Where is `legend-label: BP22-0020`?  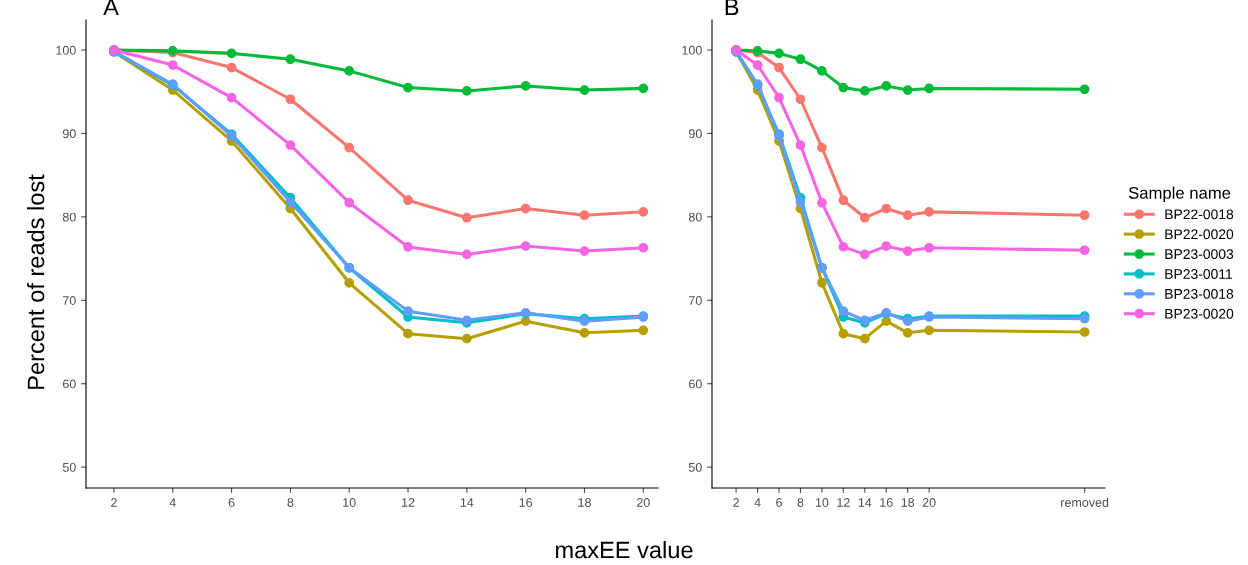 legend-label: BP22-0020 is located at coordinates (1199, 234).